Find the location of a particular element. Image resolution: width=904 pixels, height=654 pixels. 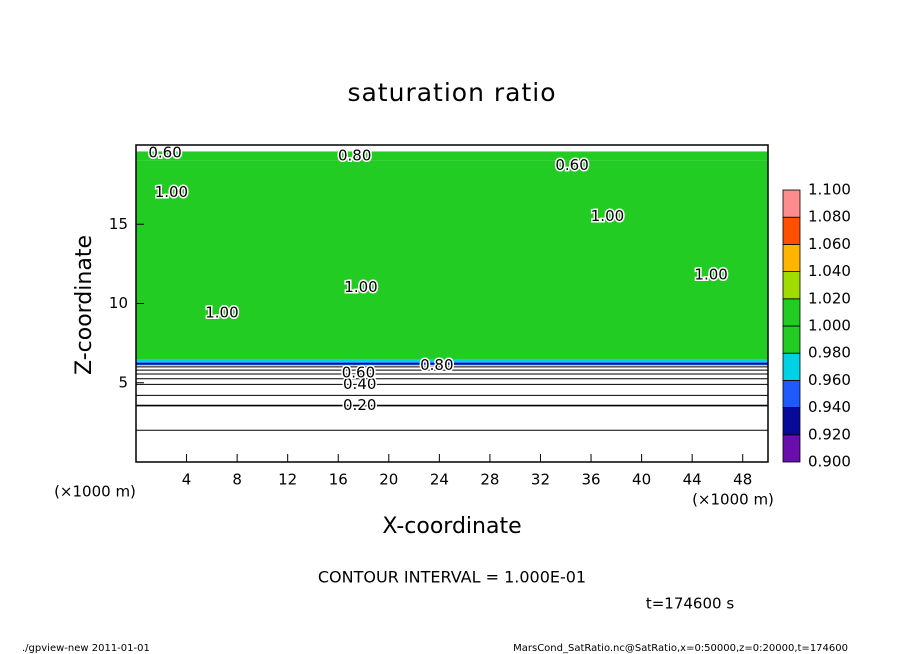

x-tick-label: 8 is located at coordinates (237, 480).